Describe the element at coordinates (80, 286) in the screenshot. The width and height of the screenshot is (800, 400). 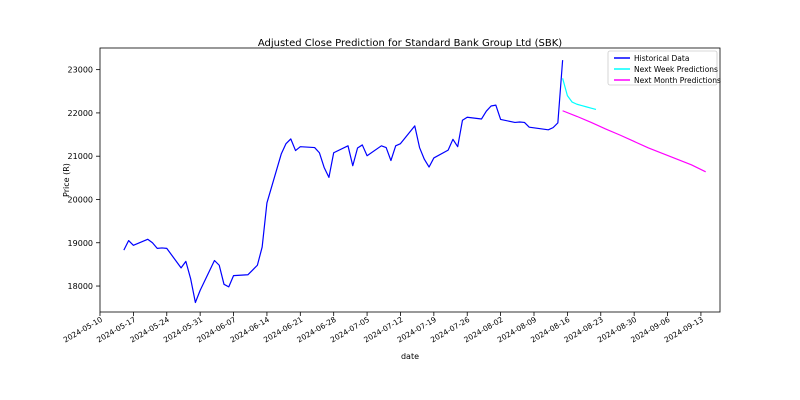
I see `y-tick-label: 18000` at that location.